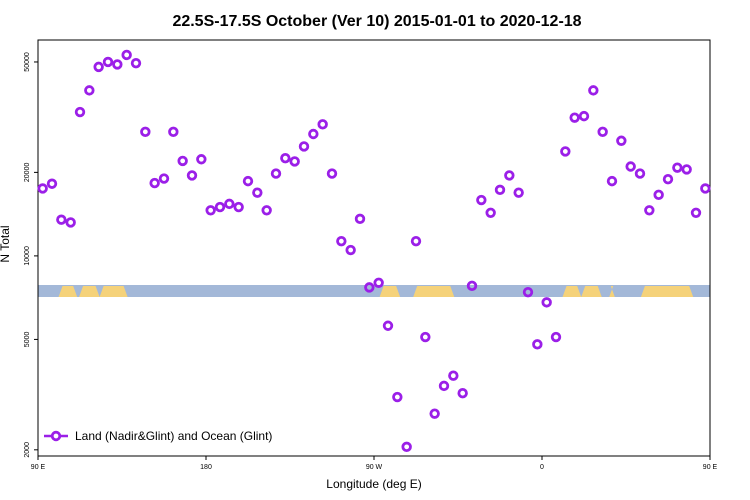 This screenshot has height=500, width=750. What do you see at coordinates (373, 484) in the screenshot?
I see `x-axis-label: Longitude (deg E)` at bounding box center [373, 484].